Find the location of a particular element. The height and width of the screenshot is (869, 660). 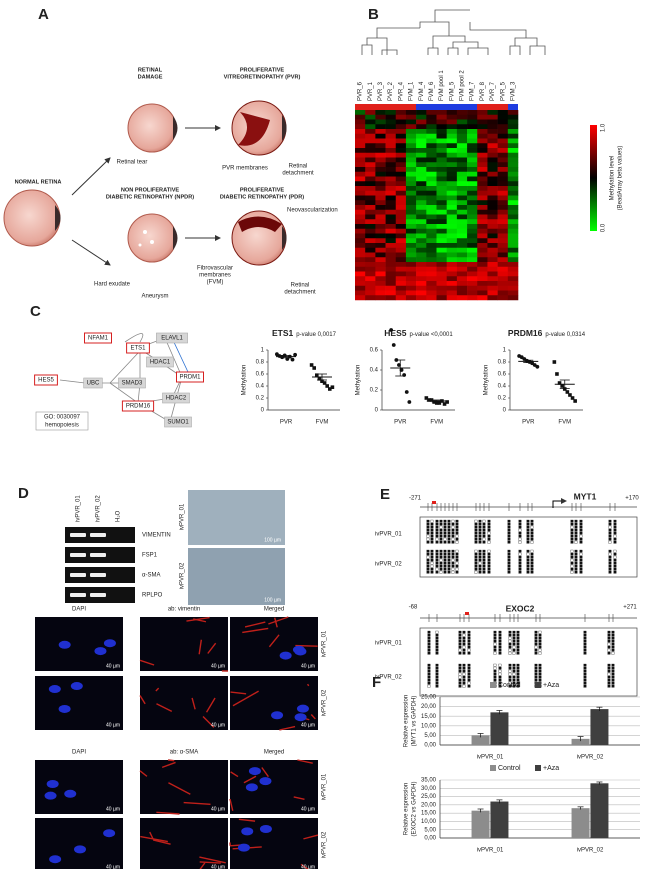

node-label: PRDM1 is located at coordinates (190, 378).